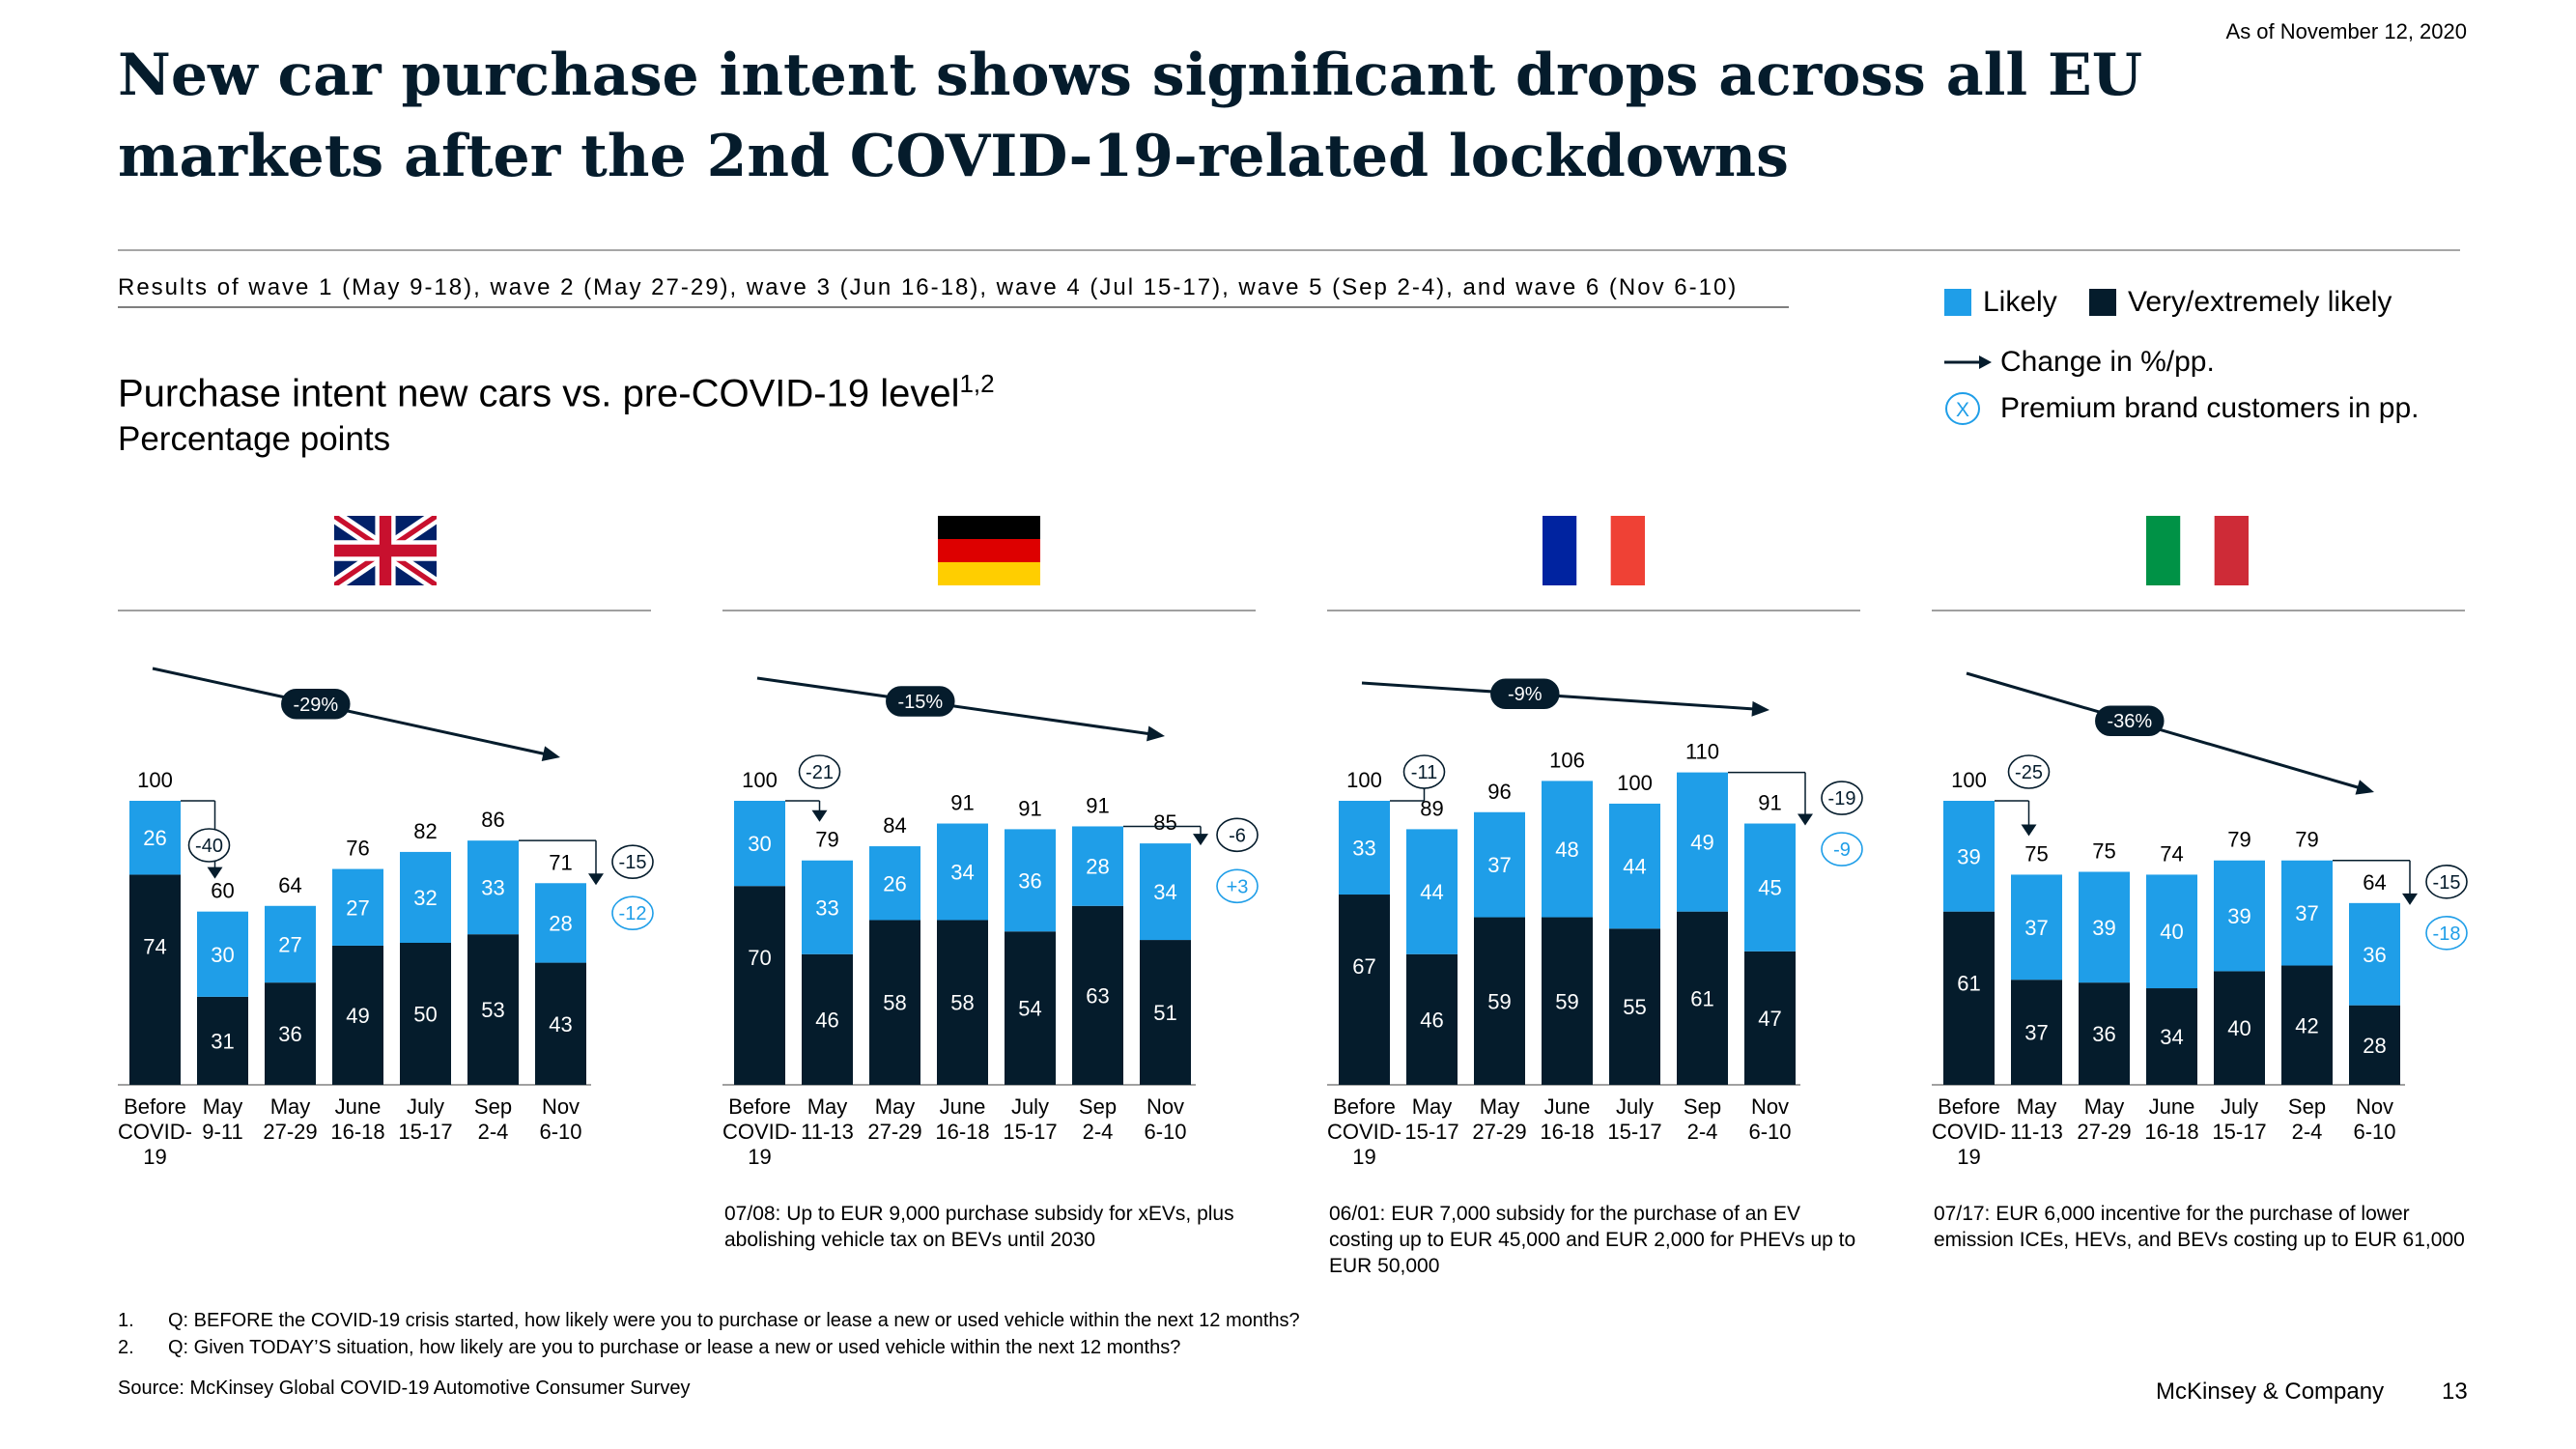 The image size is (2576, 1449). What do you see at coordinates (2029, 830) in the screenshot?
I see `chart-4-first-change-arrow` at bounding box center [2029, 830].